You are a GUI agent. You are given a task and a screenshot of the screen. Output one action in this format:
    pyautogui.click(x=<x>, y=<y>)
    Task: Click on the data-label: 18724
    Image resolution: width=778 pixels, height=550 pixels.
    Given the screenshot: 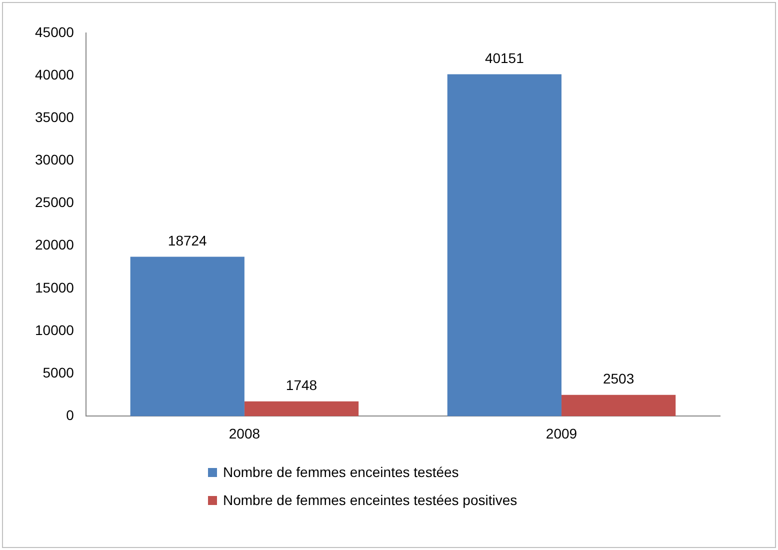 What is the action you would take?
    pyautogui.click(x=188, y=240)
    